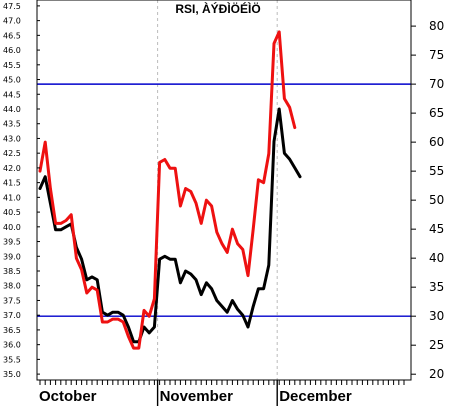 Image resolution: width=449 pixels, height=406 pixels. Describe the element at coordinates (12, 168) in the screenshot. I see `left-tick-label: 42.0` at that location.